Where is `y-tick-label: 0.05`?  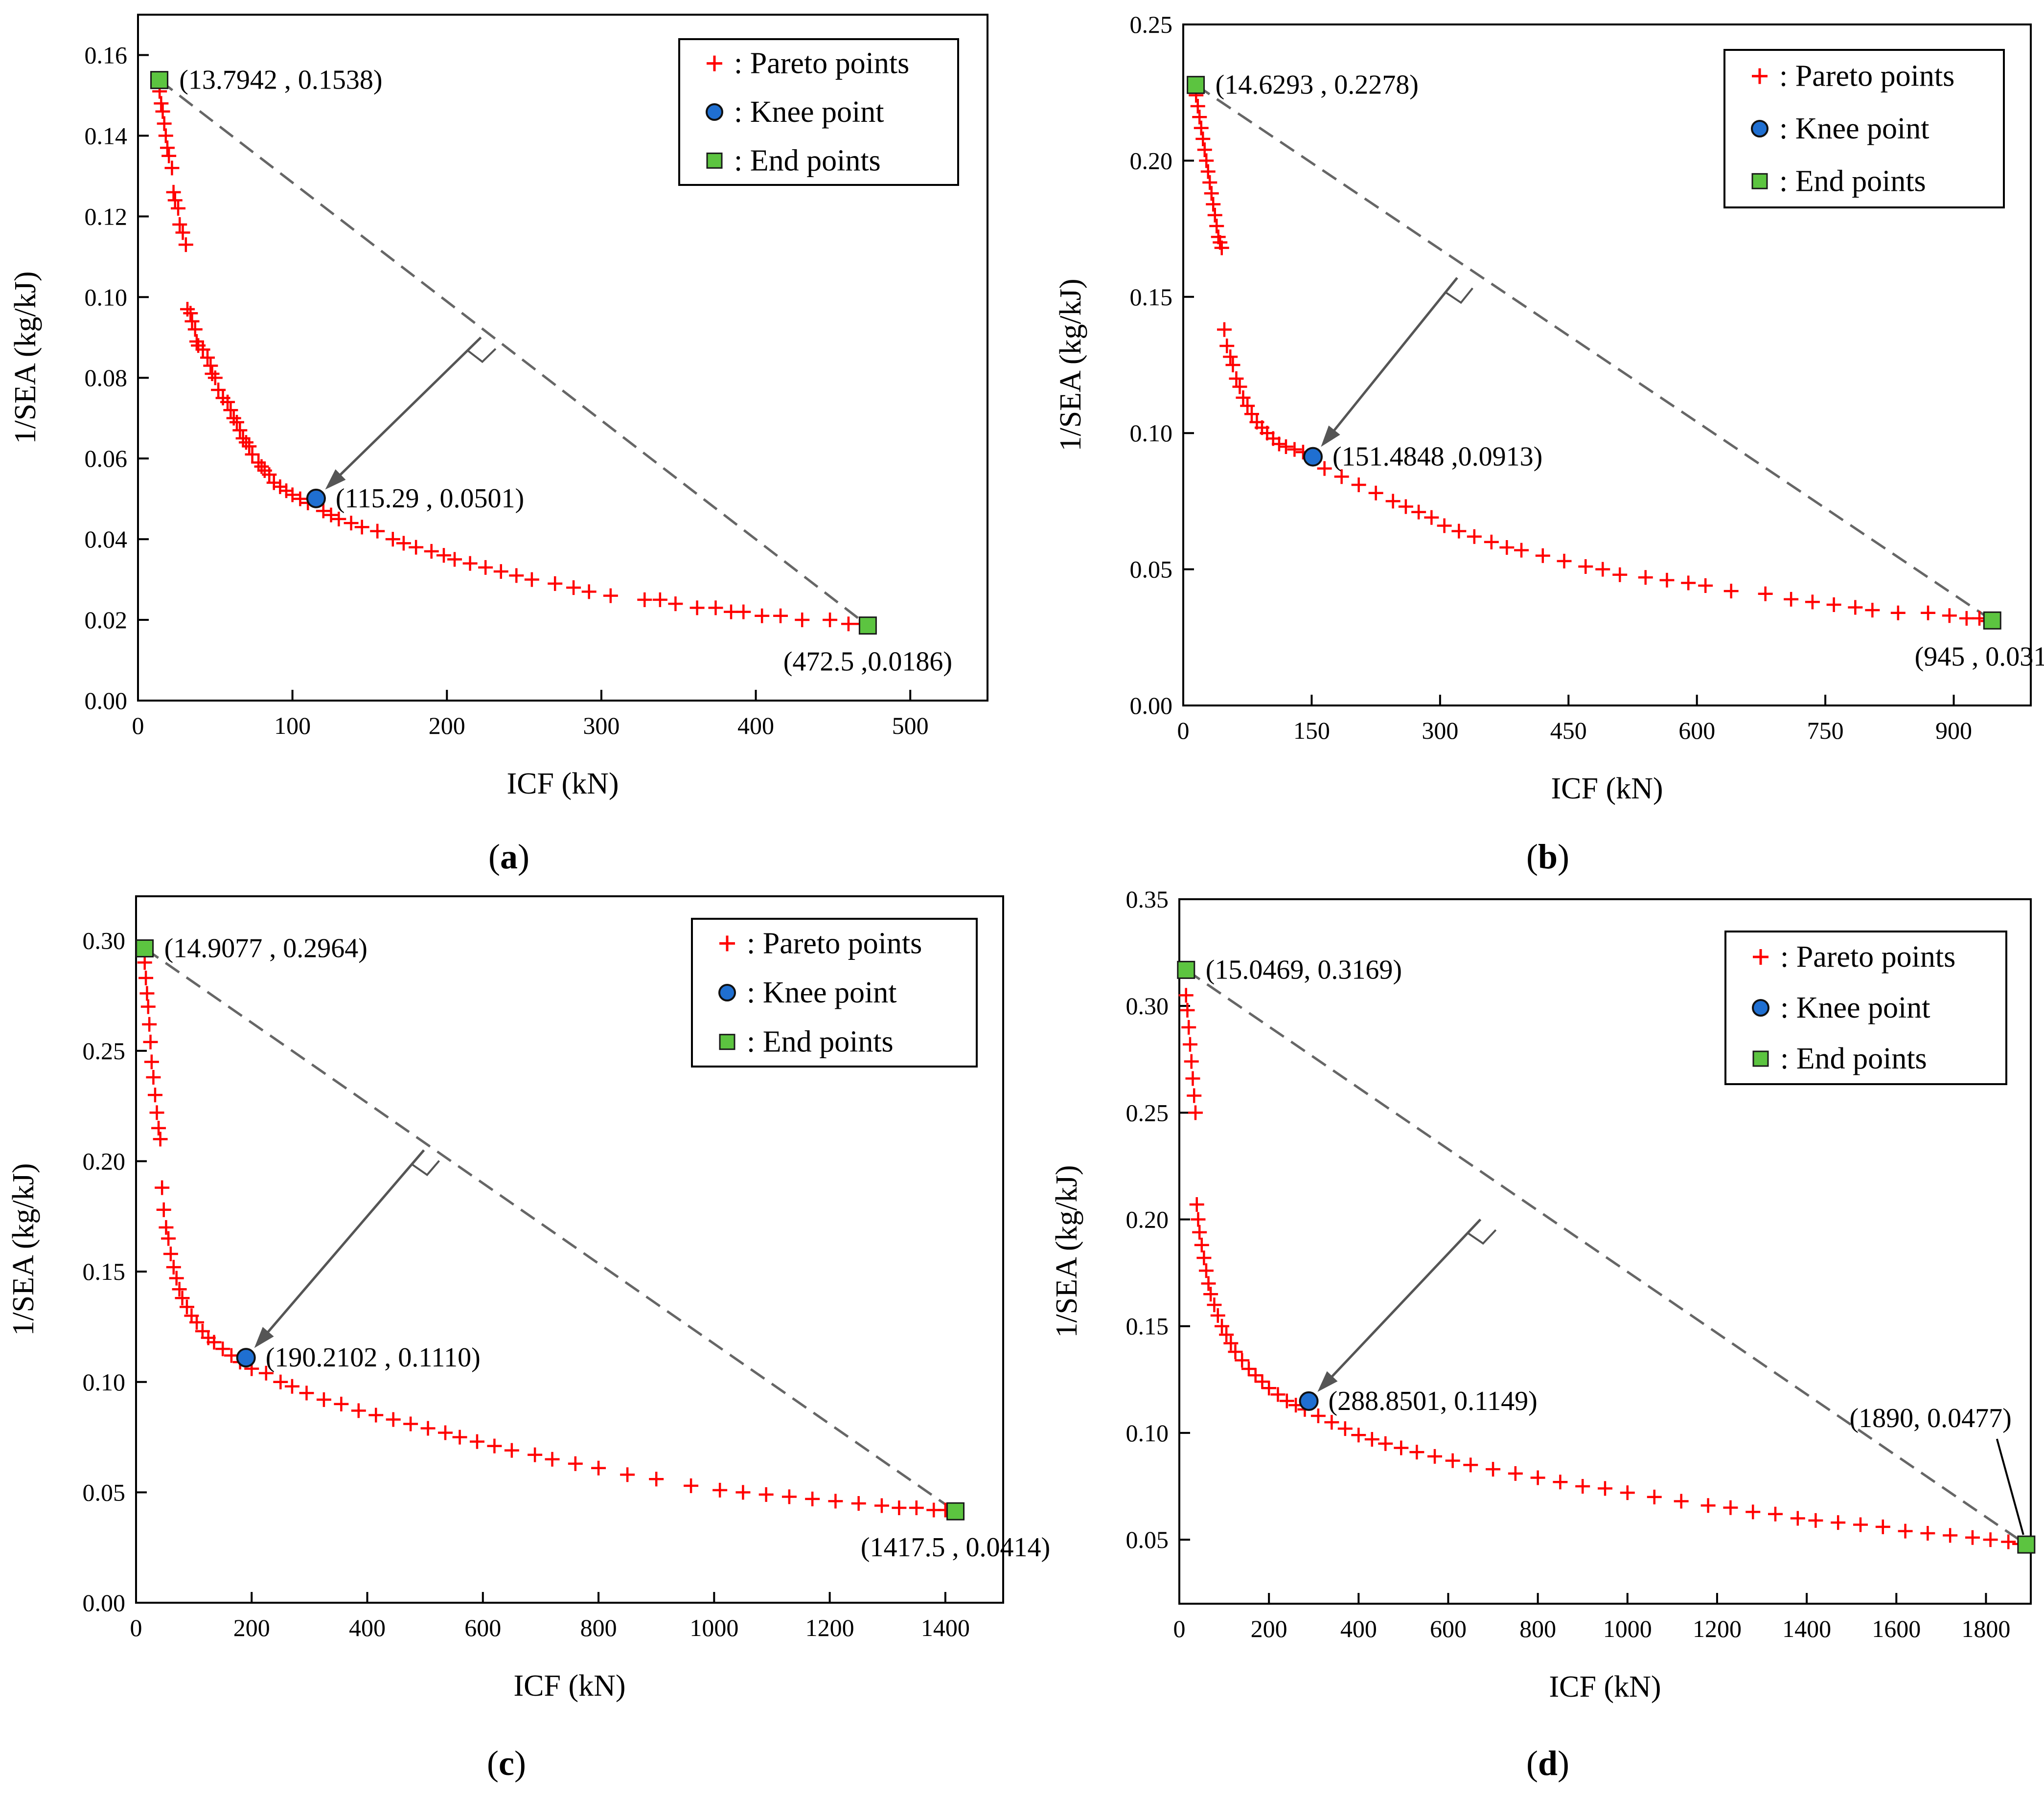
y-tick-label: 0.05 is located at coordinates (1147, 1539).